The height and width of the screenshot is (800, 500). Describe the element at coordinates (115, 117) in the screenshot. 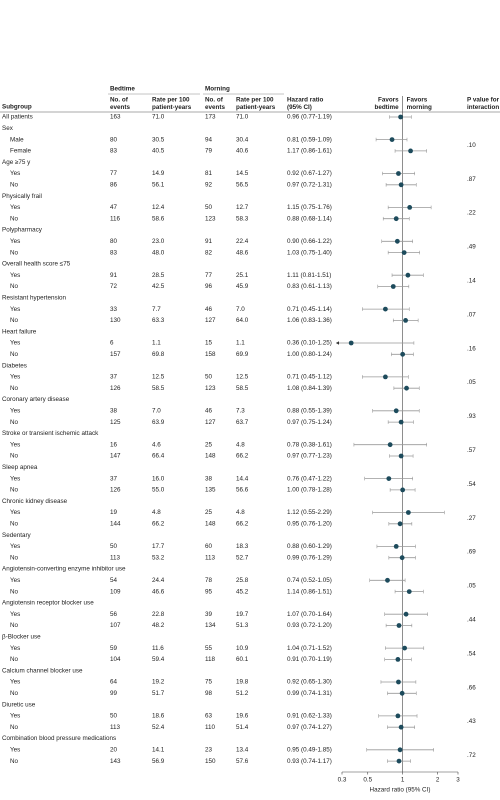

I see `cell: 163` at that location.